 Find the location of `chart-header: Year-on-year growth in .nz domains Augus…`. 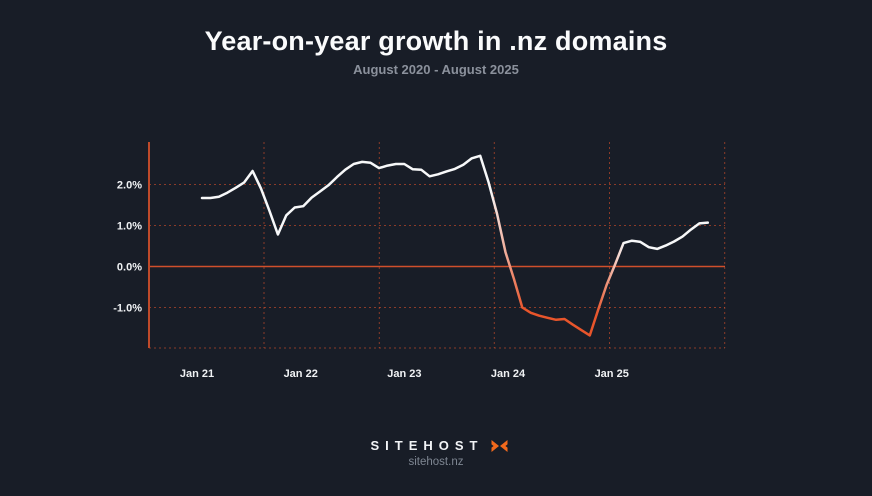

chart-header: Year-on-year growth in .nz domains Augus… is located at coordinates (436, 51).